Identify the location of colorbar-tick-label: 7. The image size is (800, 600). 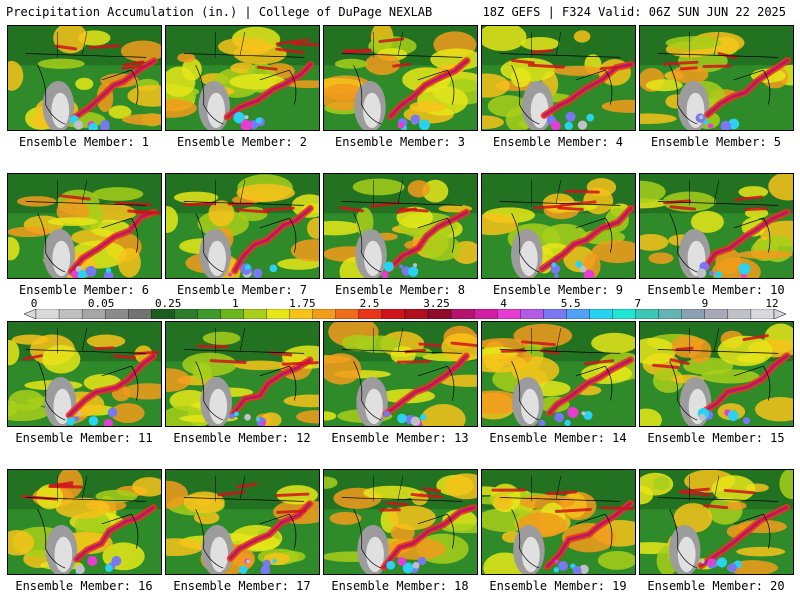
(638, 303).